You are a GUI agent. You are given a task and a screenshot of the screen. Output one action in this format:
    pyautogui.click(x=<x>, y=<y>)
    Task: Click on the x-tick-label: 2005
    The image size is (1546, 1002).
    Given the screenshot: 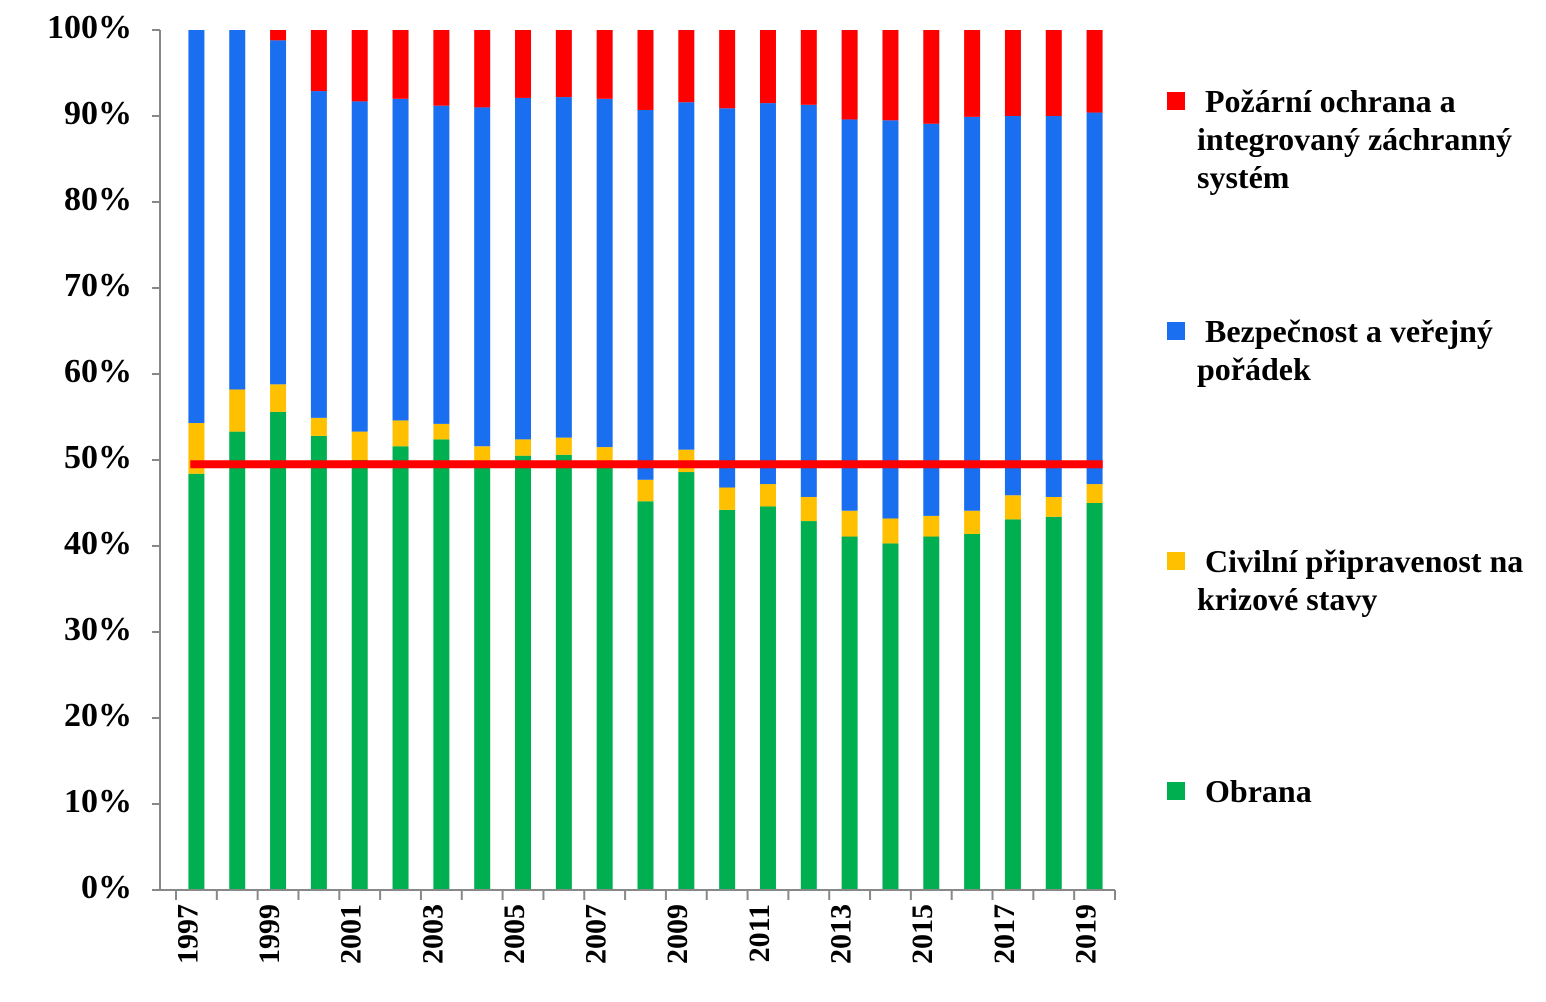 What is the action you would take?
    pyautogui.click(x=514, y=934)
    